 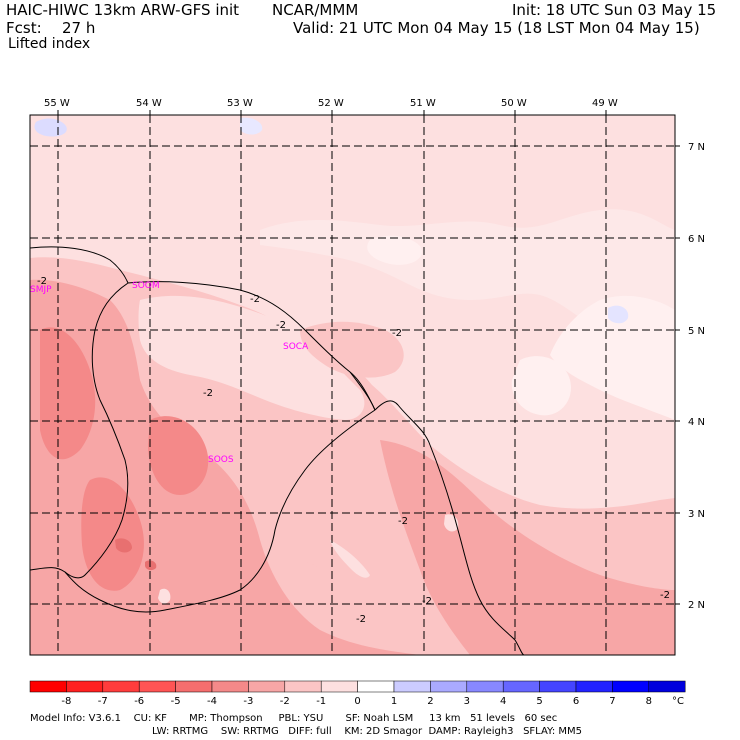 What do you see at coordinates (79, 28) in the screenshot?
I see `fcst-value: 27 h` at bounding box center [79, 28].